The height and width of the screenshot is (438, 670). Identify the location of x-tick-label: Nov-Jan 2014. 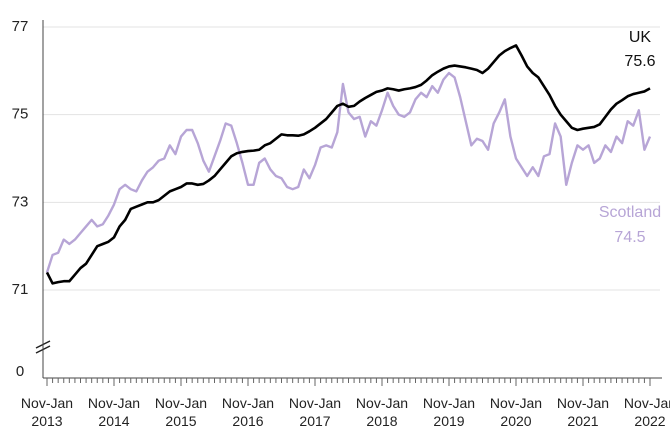
(114, 412).